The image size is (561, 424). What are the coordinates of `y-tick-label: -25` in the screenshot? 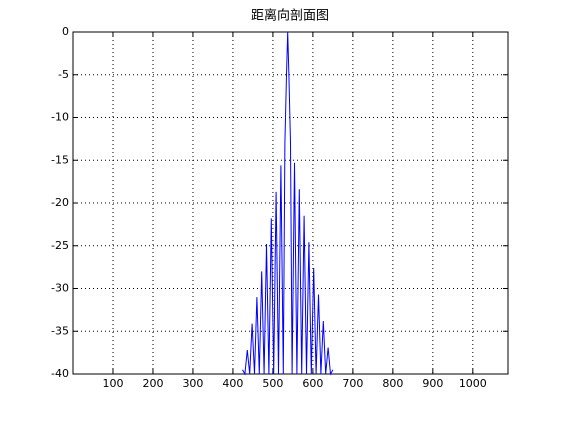 It's located at (60, 245).